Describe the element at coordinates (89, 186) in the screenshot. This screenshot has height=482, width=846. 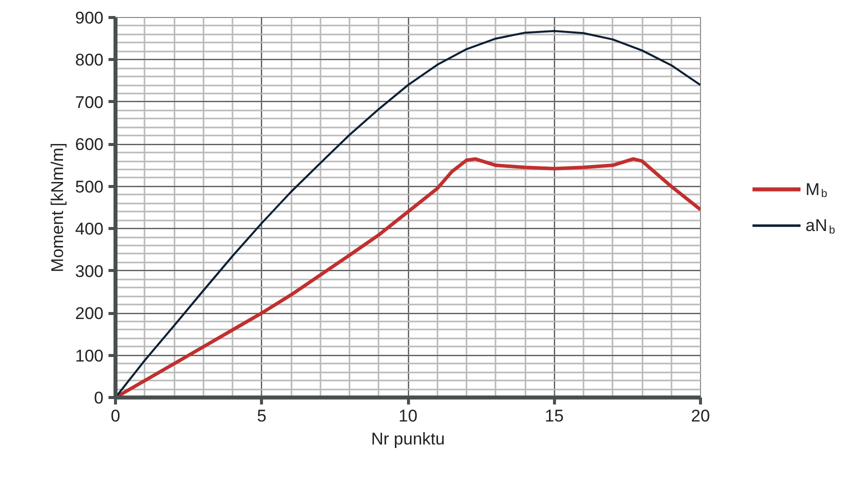
I see `y-tick-label: 500` at that location.